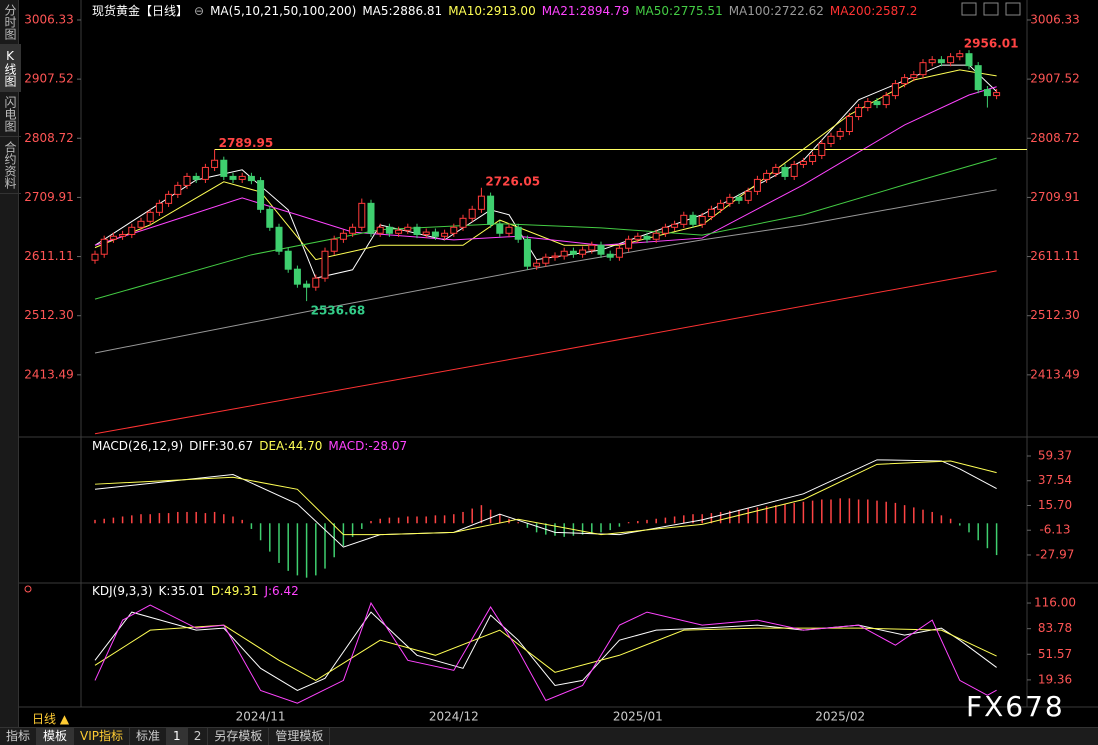  What do you see at coordinates (873, 10) in the screenshot?
I see `legend-entry: MA200:2587.2` at bounding box center [873, 10].